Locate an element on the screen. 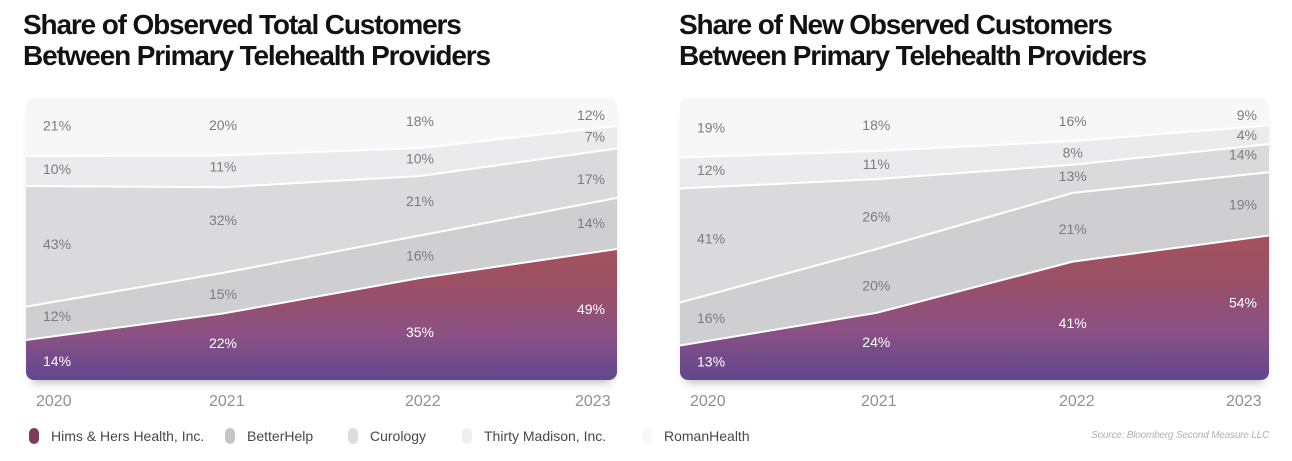 Image resolution: width=1292 pixels, height=461 pixels. svg-text: 54% is located at coordinates (1243, 302).